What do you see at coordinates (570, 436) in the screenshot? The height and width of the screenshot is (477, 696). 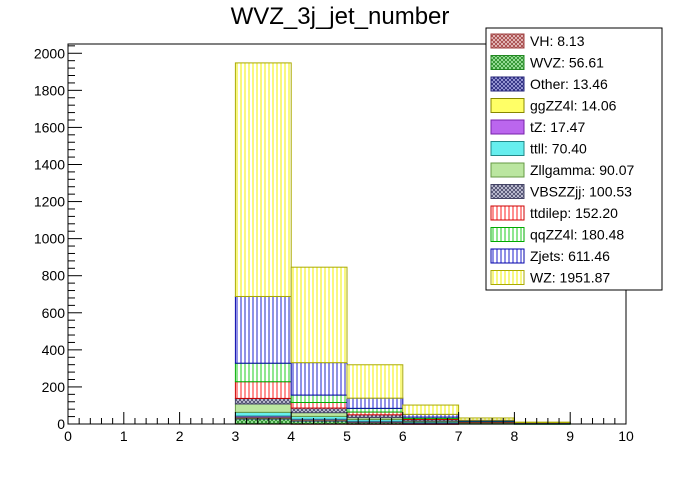 I see `x-tick-label: 9` at bounding box center [570, 436].